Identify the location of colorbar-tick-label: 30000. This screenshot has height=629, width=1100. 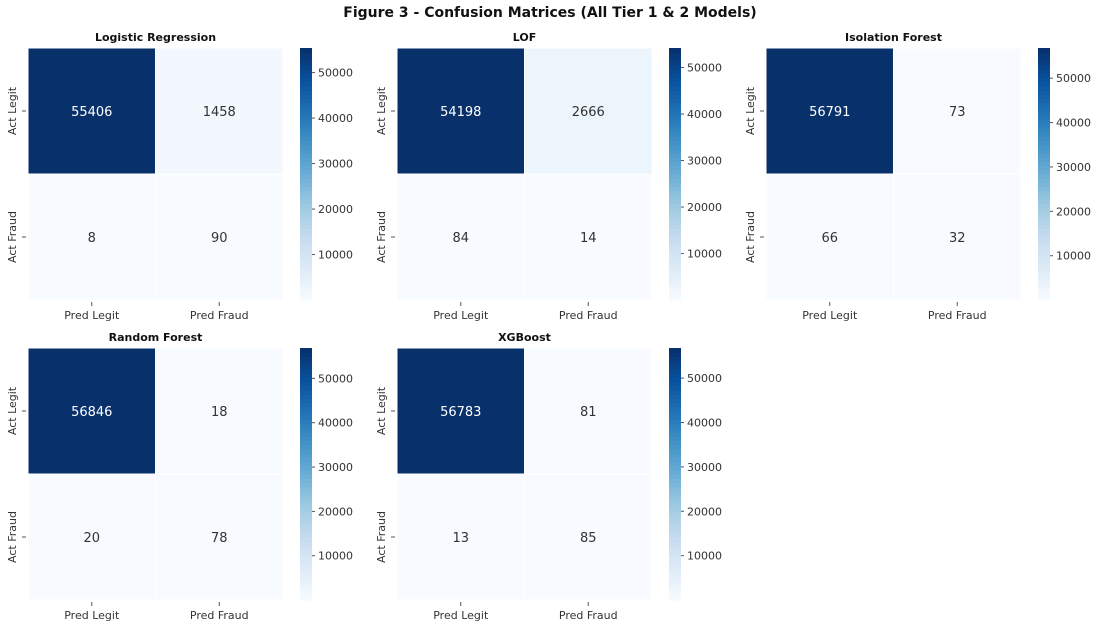
(704, 467).